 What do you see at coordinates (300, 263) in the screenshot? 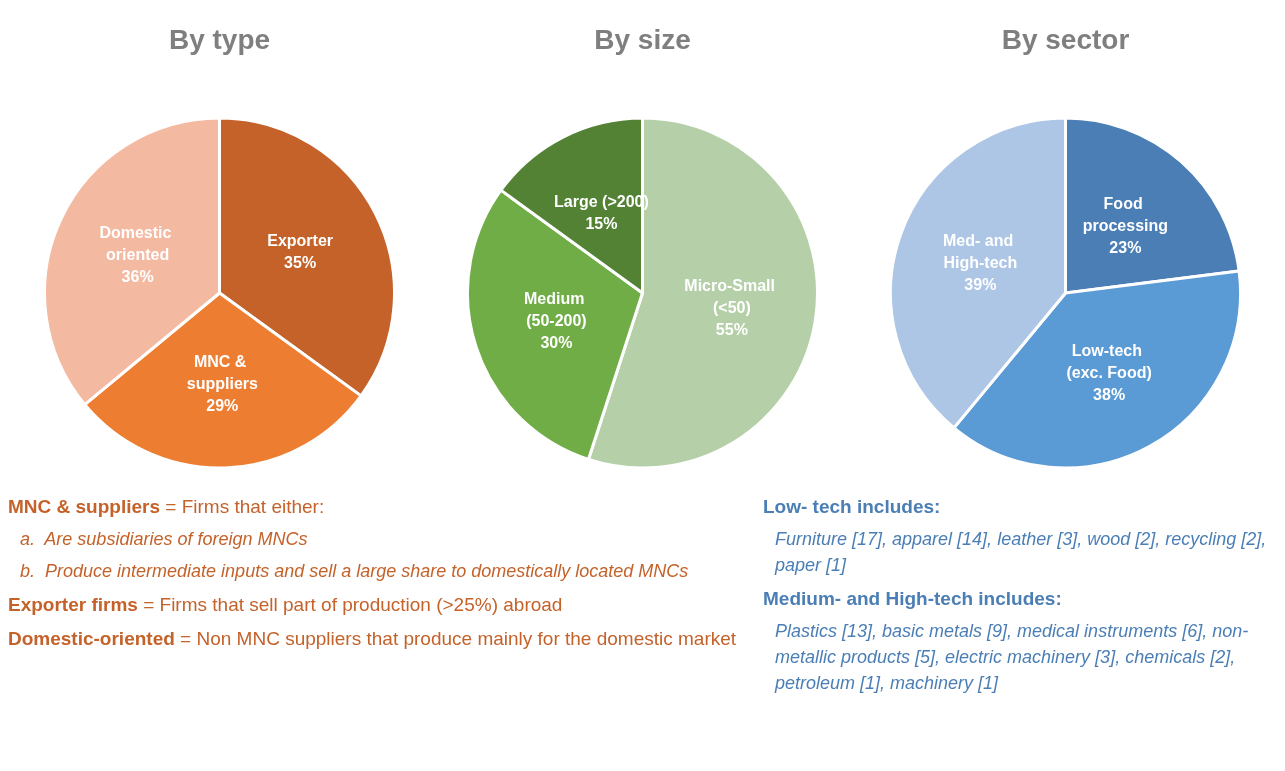
I see `data-label: 35%` at bounding box center [300, 263].